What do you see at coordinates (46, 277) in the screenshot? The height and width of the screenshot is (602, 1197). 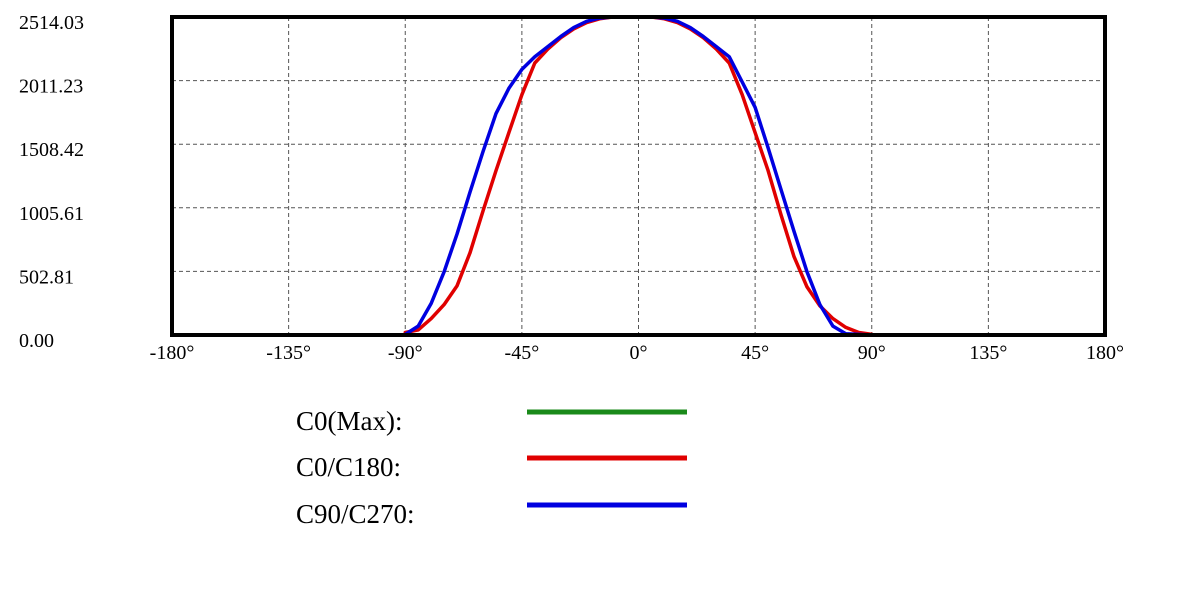 I see `y-tick-label: 502.81` at bounding box center [46, 277].